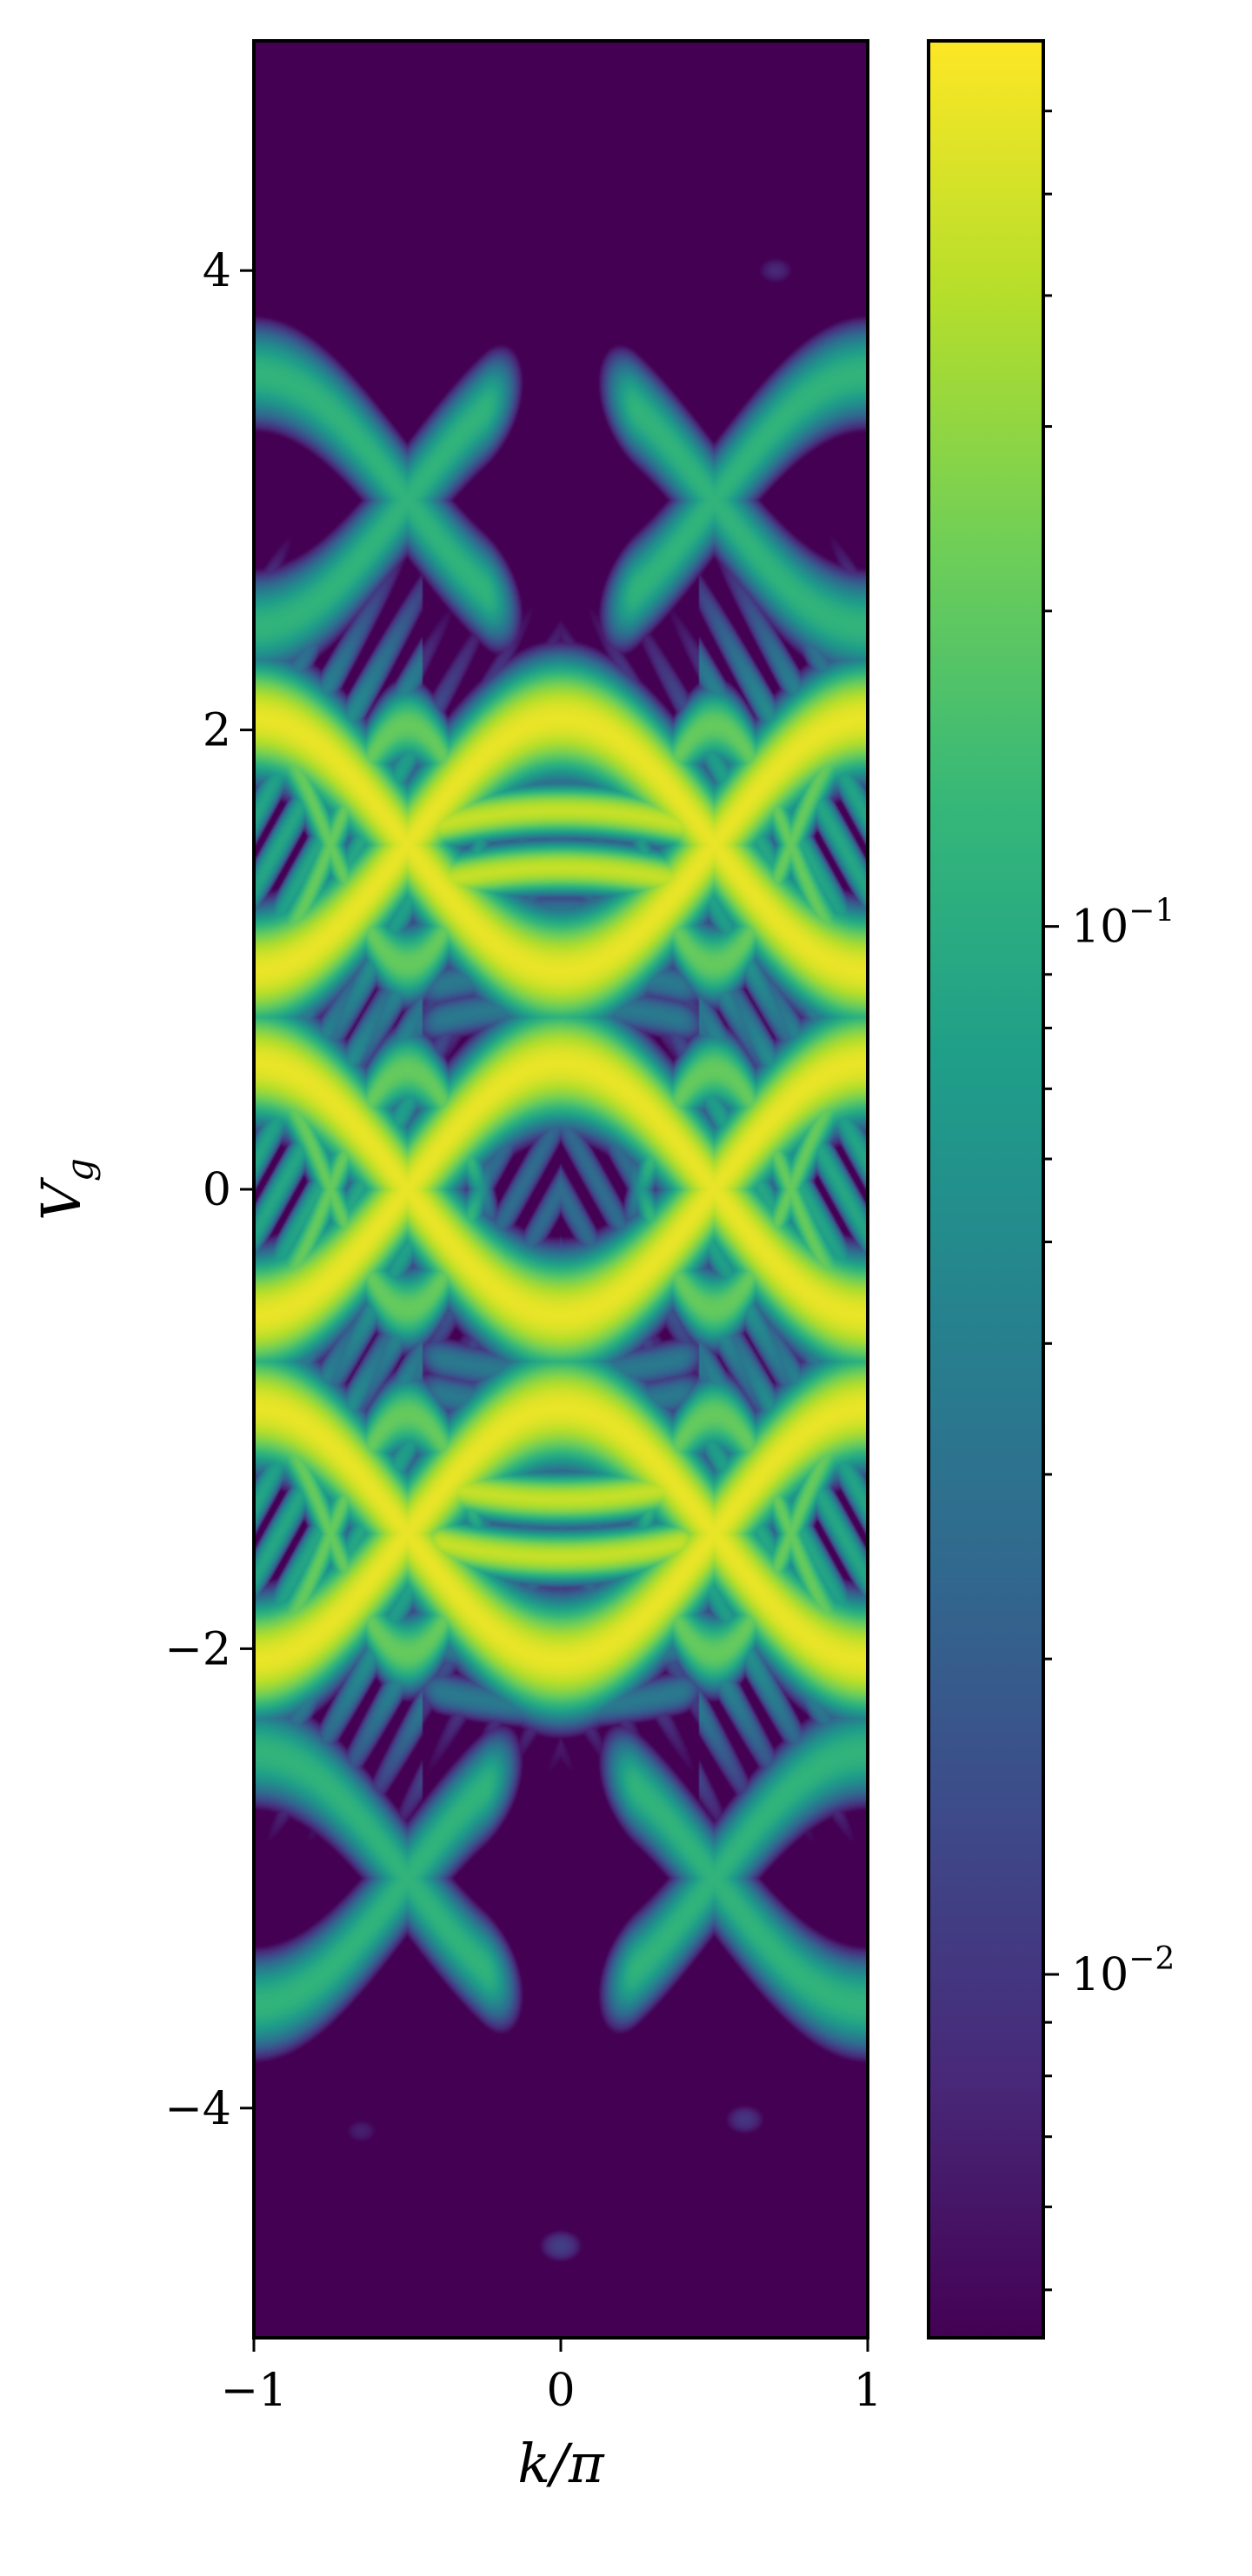  I want to click on y-axis: 4 2 0 −2 −4, so click(209, 1190).